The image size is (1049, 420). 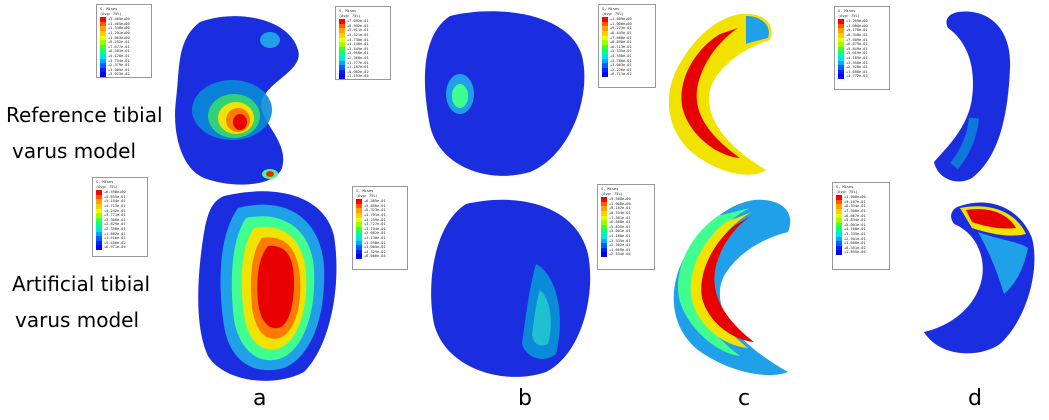 I want to click on legend-value: +6.971e-04, so click(x=115, y=247).